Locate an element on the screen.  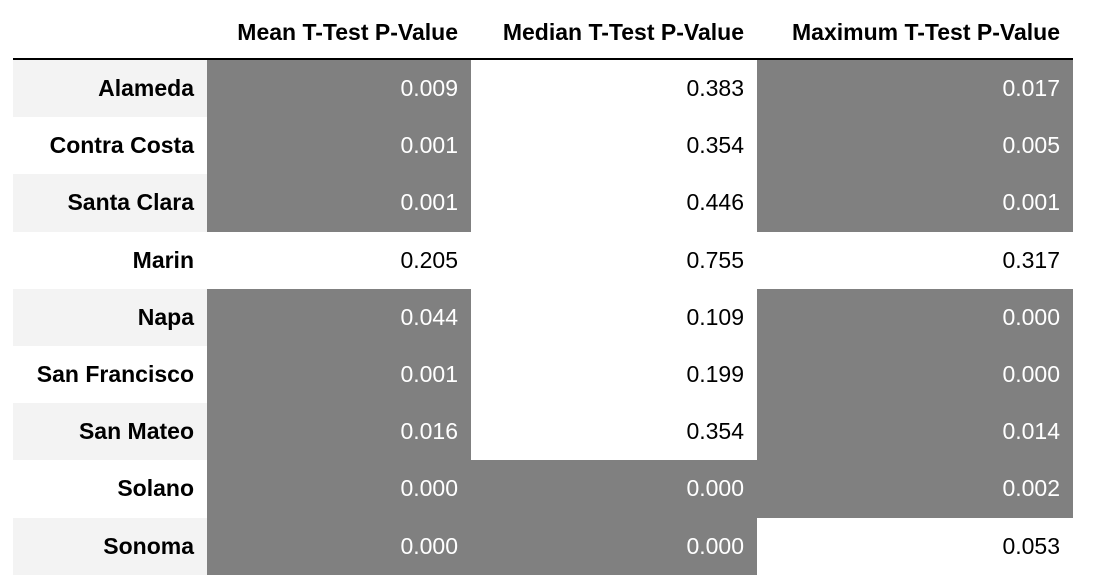
row-label: San Mateo is located at coordinates (110, 432).